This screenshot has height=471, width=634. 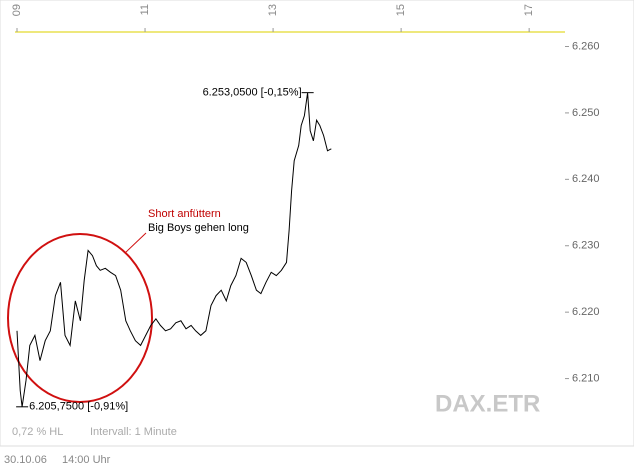 I want to click on x-tick-label: 17, so click(x=529, y=10).